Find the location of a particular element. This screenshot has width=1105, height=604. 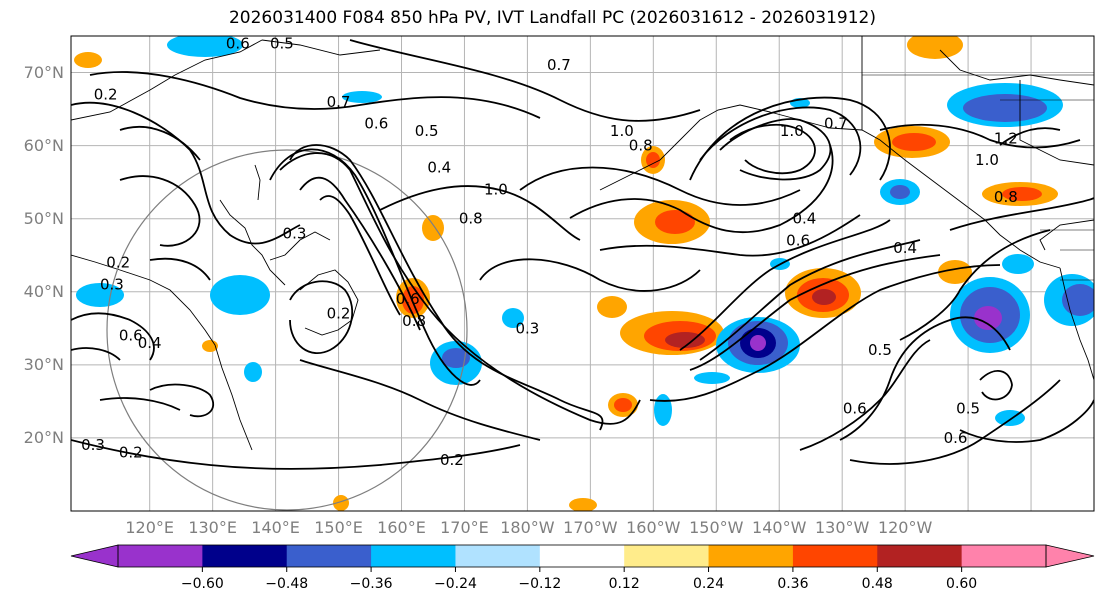

colorbar-tick-label: −0.60 is located at coordinates (202, 584).